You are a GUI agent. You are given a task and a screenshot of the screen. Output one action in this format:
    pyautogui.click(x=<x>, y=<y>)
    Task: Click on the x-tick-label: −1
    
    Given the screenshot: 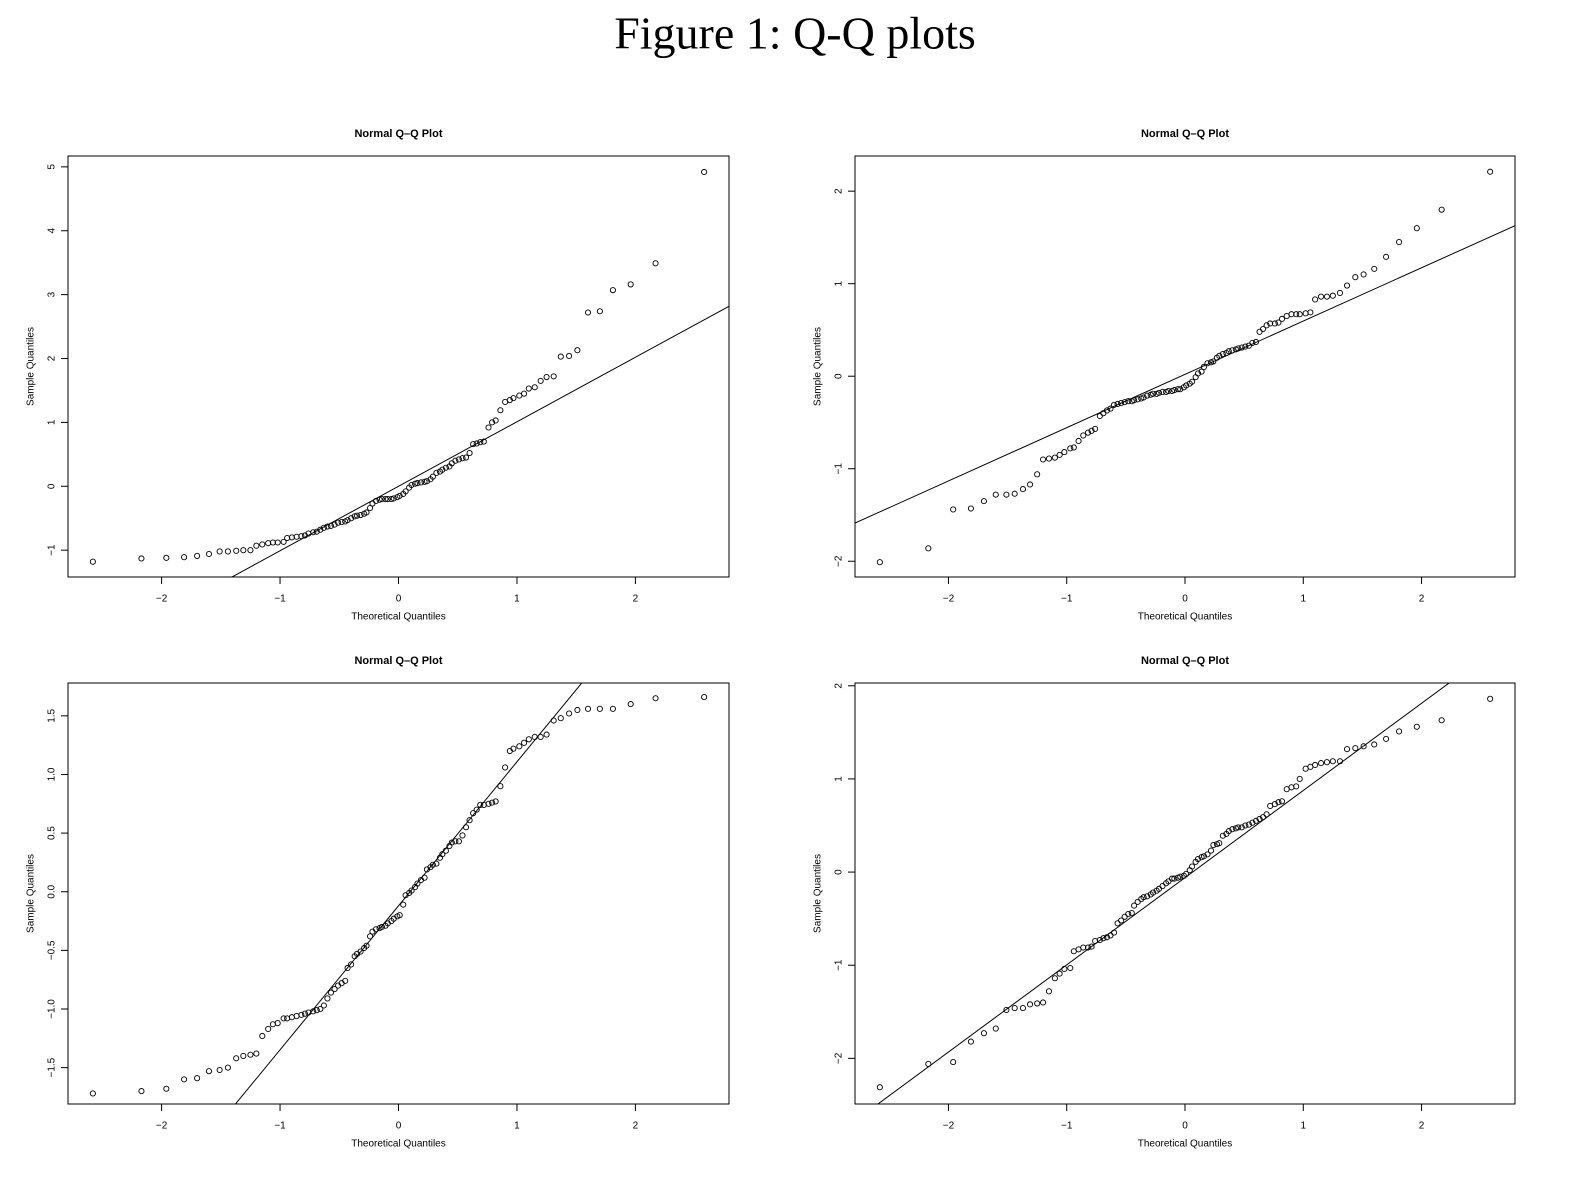 What is the action you would take?
    pyautogui.click(x=1067, y=599)
    